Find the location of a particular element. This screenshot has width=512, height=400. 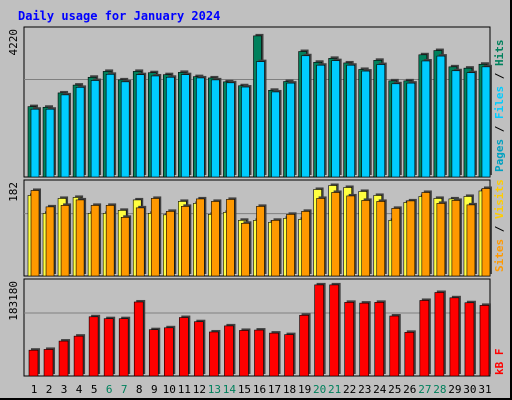

day-label: 11 is located at coordinates (184, 389).